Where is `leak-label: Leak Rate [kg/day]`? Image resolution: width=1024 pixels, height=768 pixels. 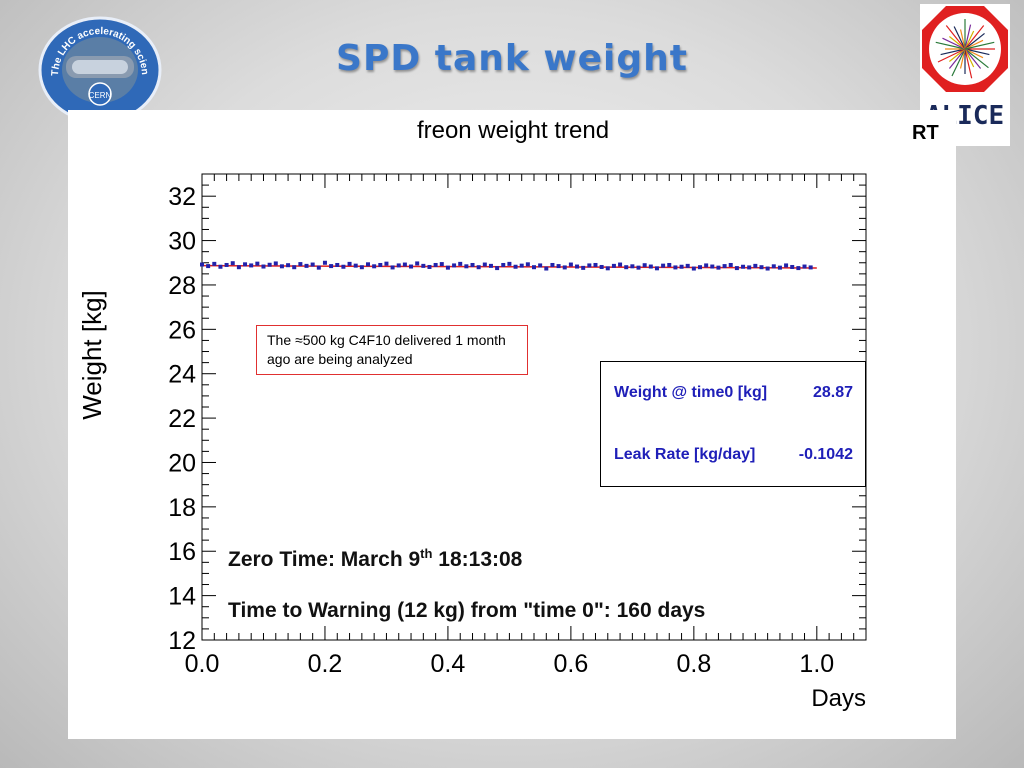
leak-label: Leak Rate [kg/day] is located at coordinates (685, 454).